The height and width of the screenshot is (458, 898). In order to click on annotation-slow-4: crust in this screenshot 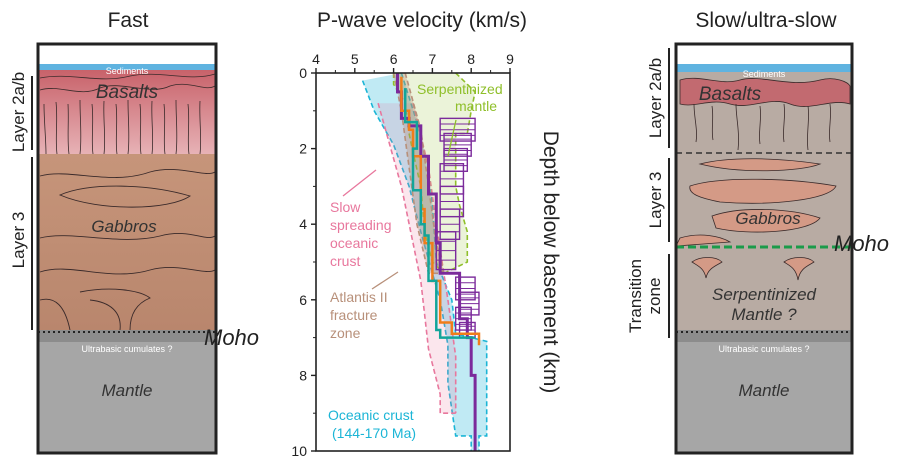, I will do `click(345, 261)`.